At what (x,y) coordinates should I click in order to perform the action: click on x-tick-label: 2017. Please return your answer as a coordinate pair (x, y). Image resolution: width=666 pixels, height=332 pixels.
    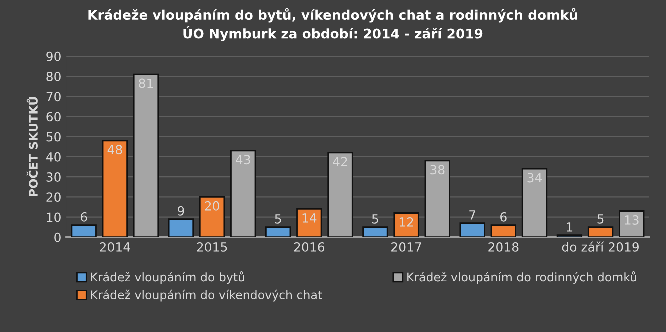
    Looking at the image, I should click on (407, 247).